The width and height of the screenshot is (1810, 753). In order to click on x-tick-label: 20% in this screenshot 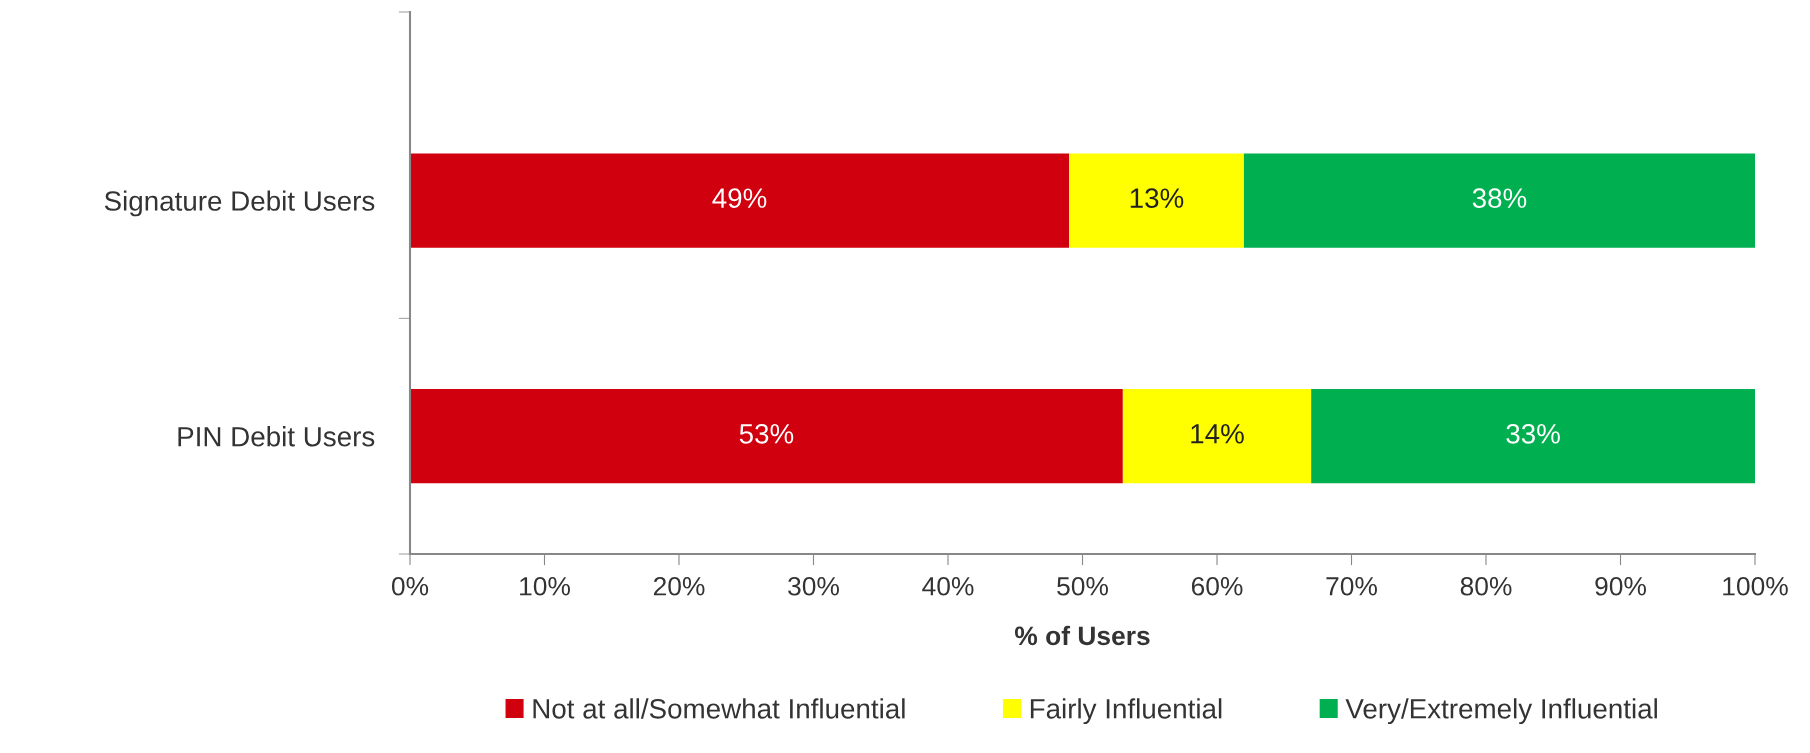, I will do `click(679, 586)`.